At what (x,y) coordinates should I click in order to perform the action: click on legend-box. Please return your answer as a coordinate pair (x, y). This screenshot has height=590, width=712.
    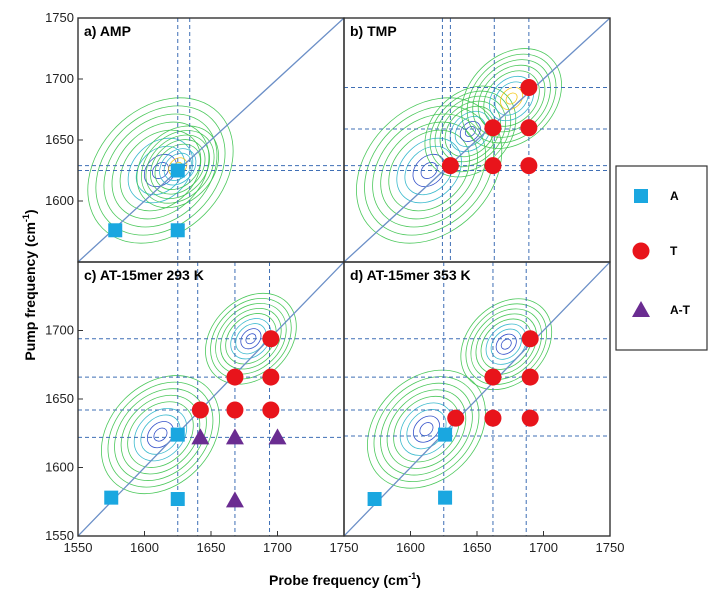
    Looking at the image, I should click on (661, 258).